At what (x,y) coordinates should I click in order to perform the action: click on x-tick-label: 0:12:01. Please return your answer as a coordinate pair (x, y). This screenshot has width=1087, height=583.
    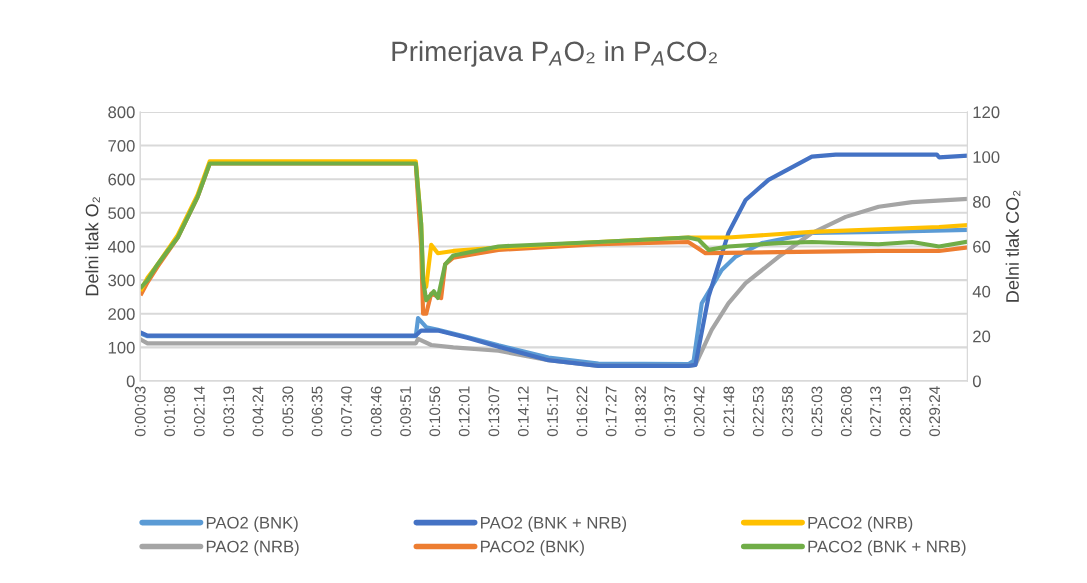
    Looking at the image, I should click on (464, 411).